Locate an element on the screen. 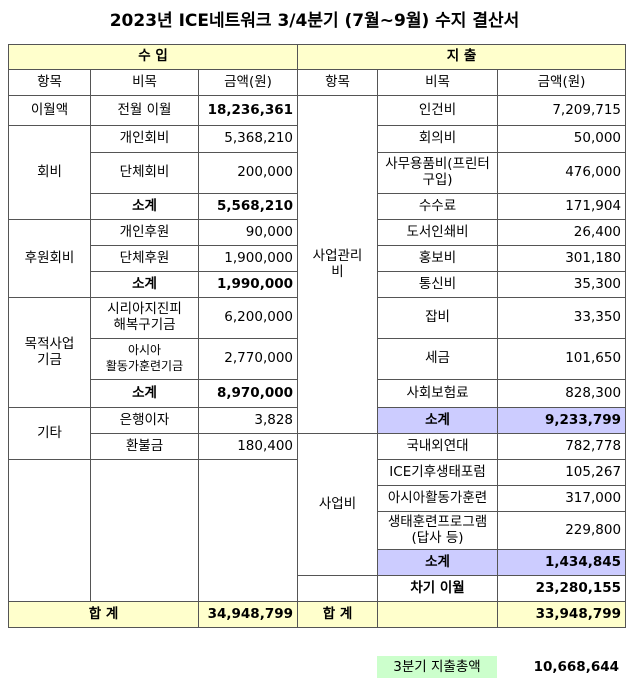  income-amount: 1,900,000 is located at coordinates (248, 258).